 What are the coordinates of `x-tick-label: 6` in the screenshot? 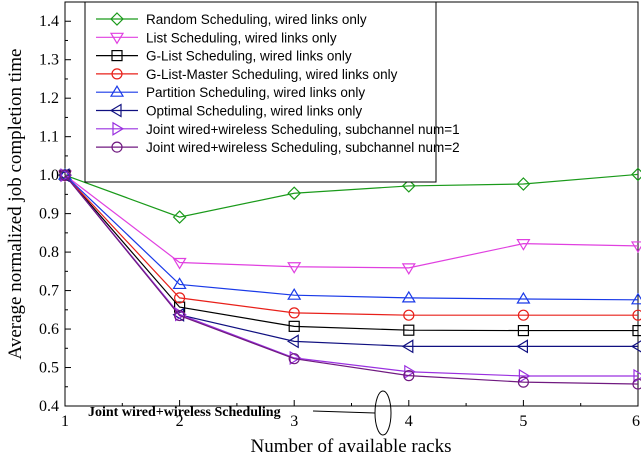 It's located at (636, 421).